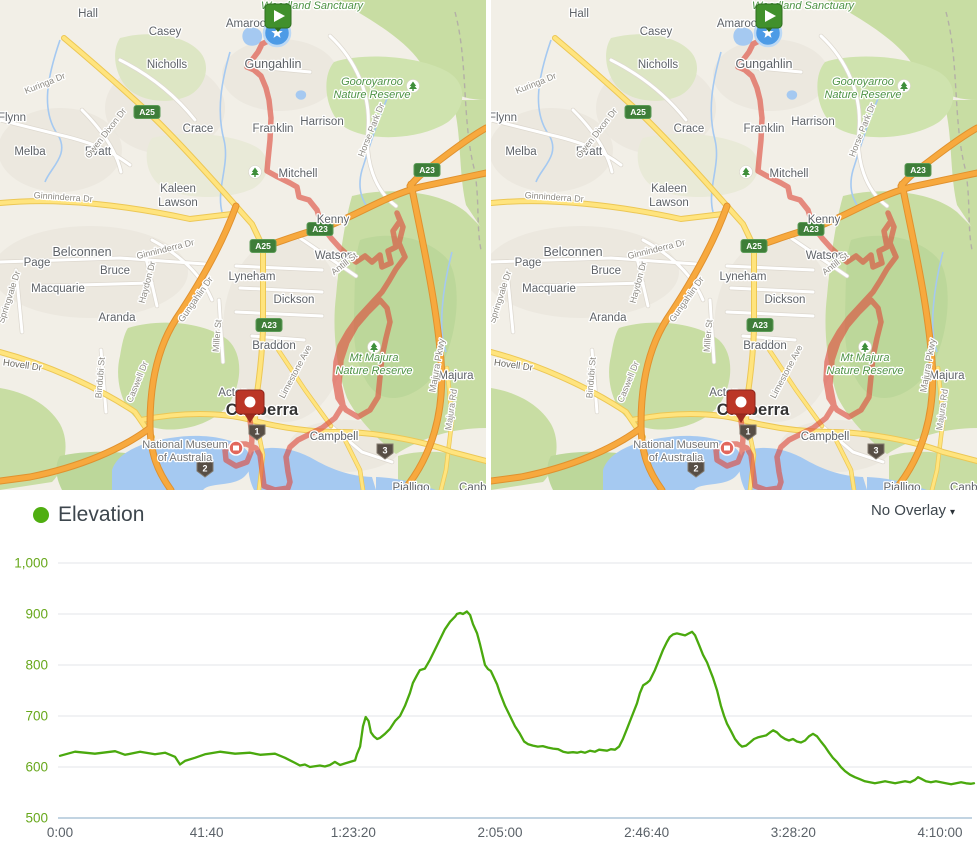 The image size is (977, 851). Describe the element at coordinates (952, 512) in the screenshot. I see `caret-down-icon: ▾` at that location.